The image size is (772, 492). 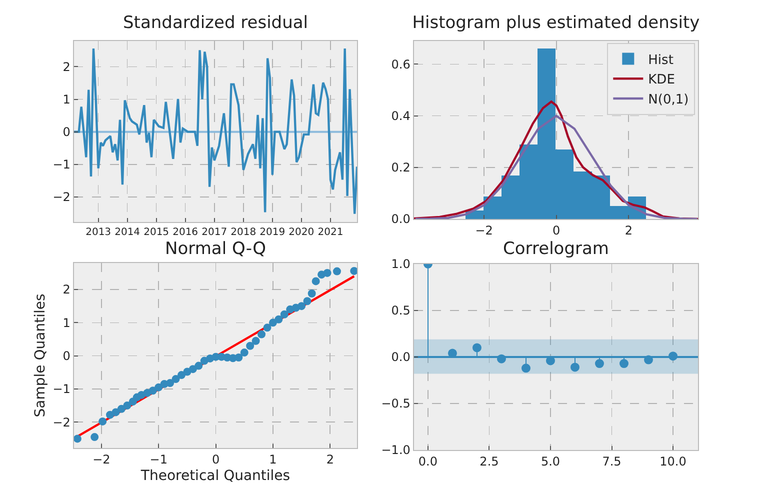 What do you see at coordinates (400, 167) in the screenshot?
I see `y-tick-label: 0.2` at bounding box center [400, 167].